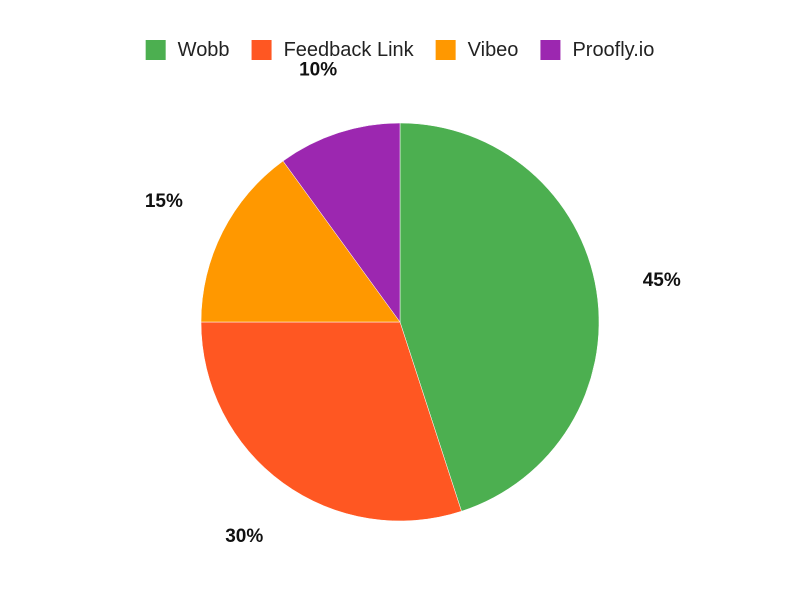 This screenshot has width=800, height=600. I want to click on legend-item-feedback-link: Feedback Link, so click(333, 50).